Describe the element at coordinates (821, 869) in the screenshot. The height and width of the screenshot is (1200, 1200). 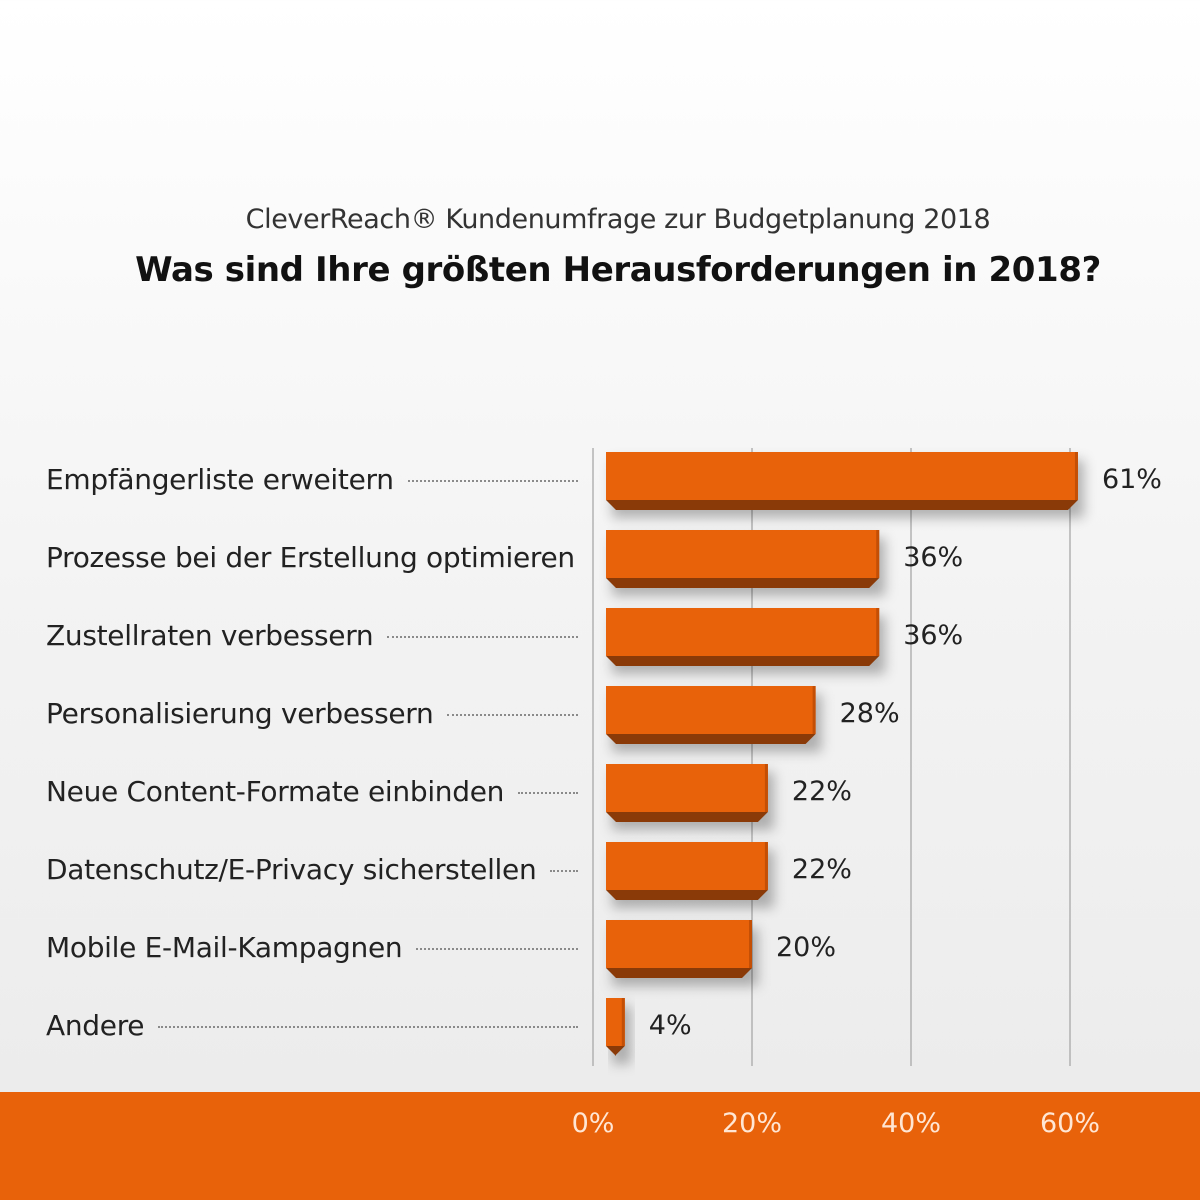
I see `value-label-6: 22%` at that location.